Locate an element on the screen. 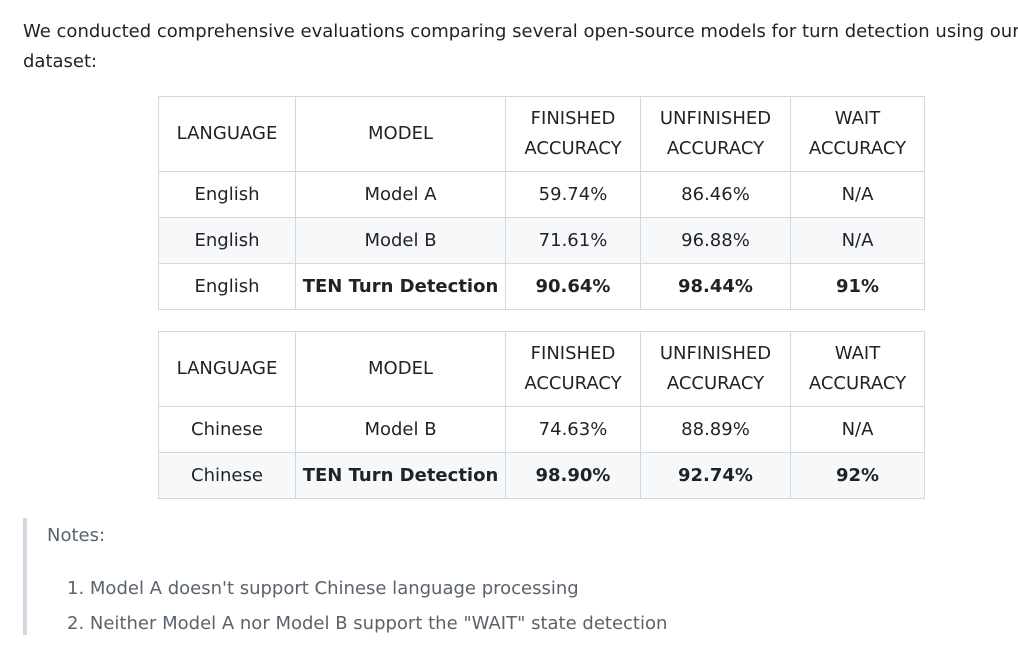 The width and height of the screenshot is (1018, 645). notes-title: Notes: is located at coordinates (76, 535).